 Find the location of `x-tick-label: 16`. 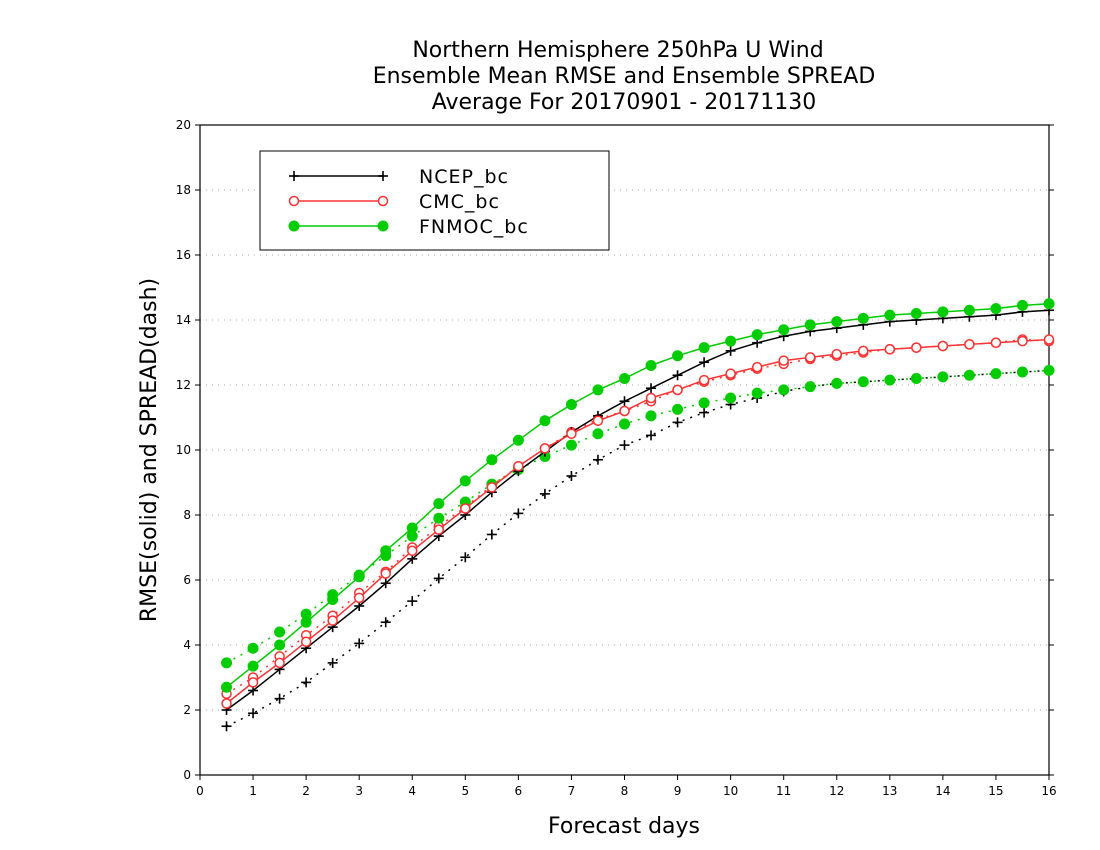

x-tick-label: 16 is located at coordinates (1048, 791).